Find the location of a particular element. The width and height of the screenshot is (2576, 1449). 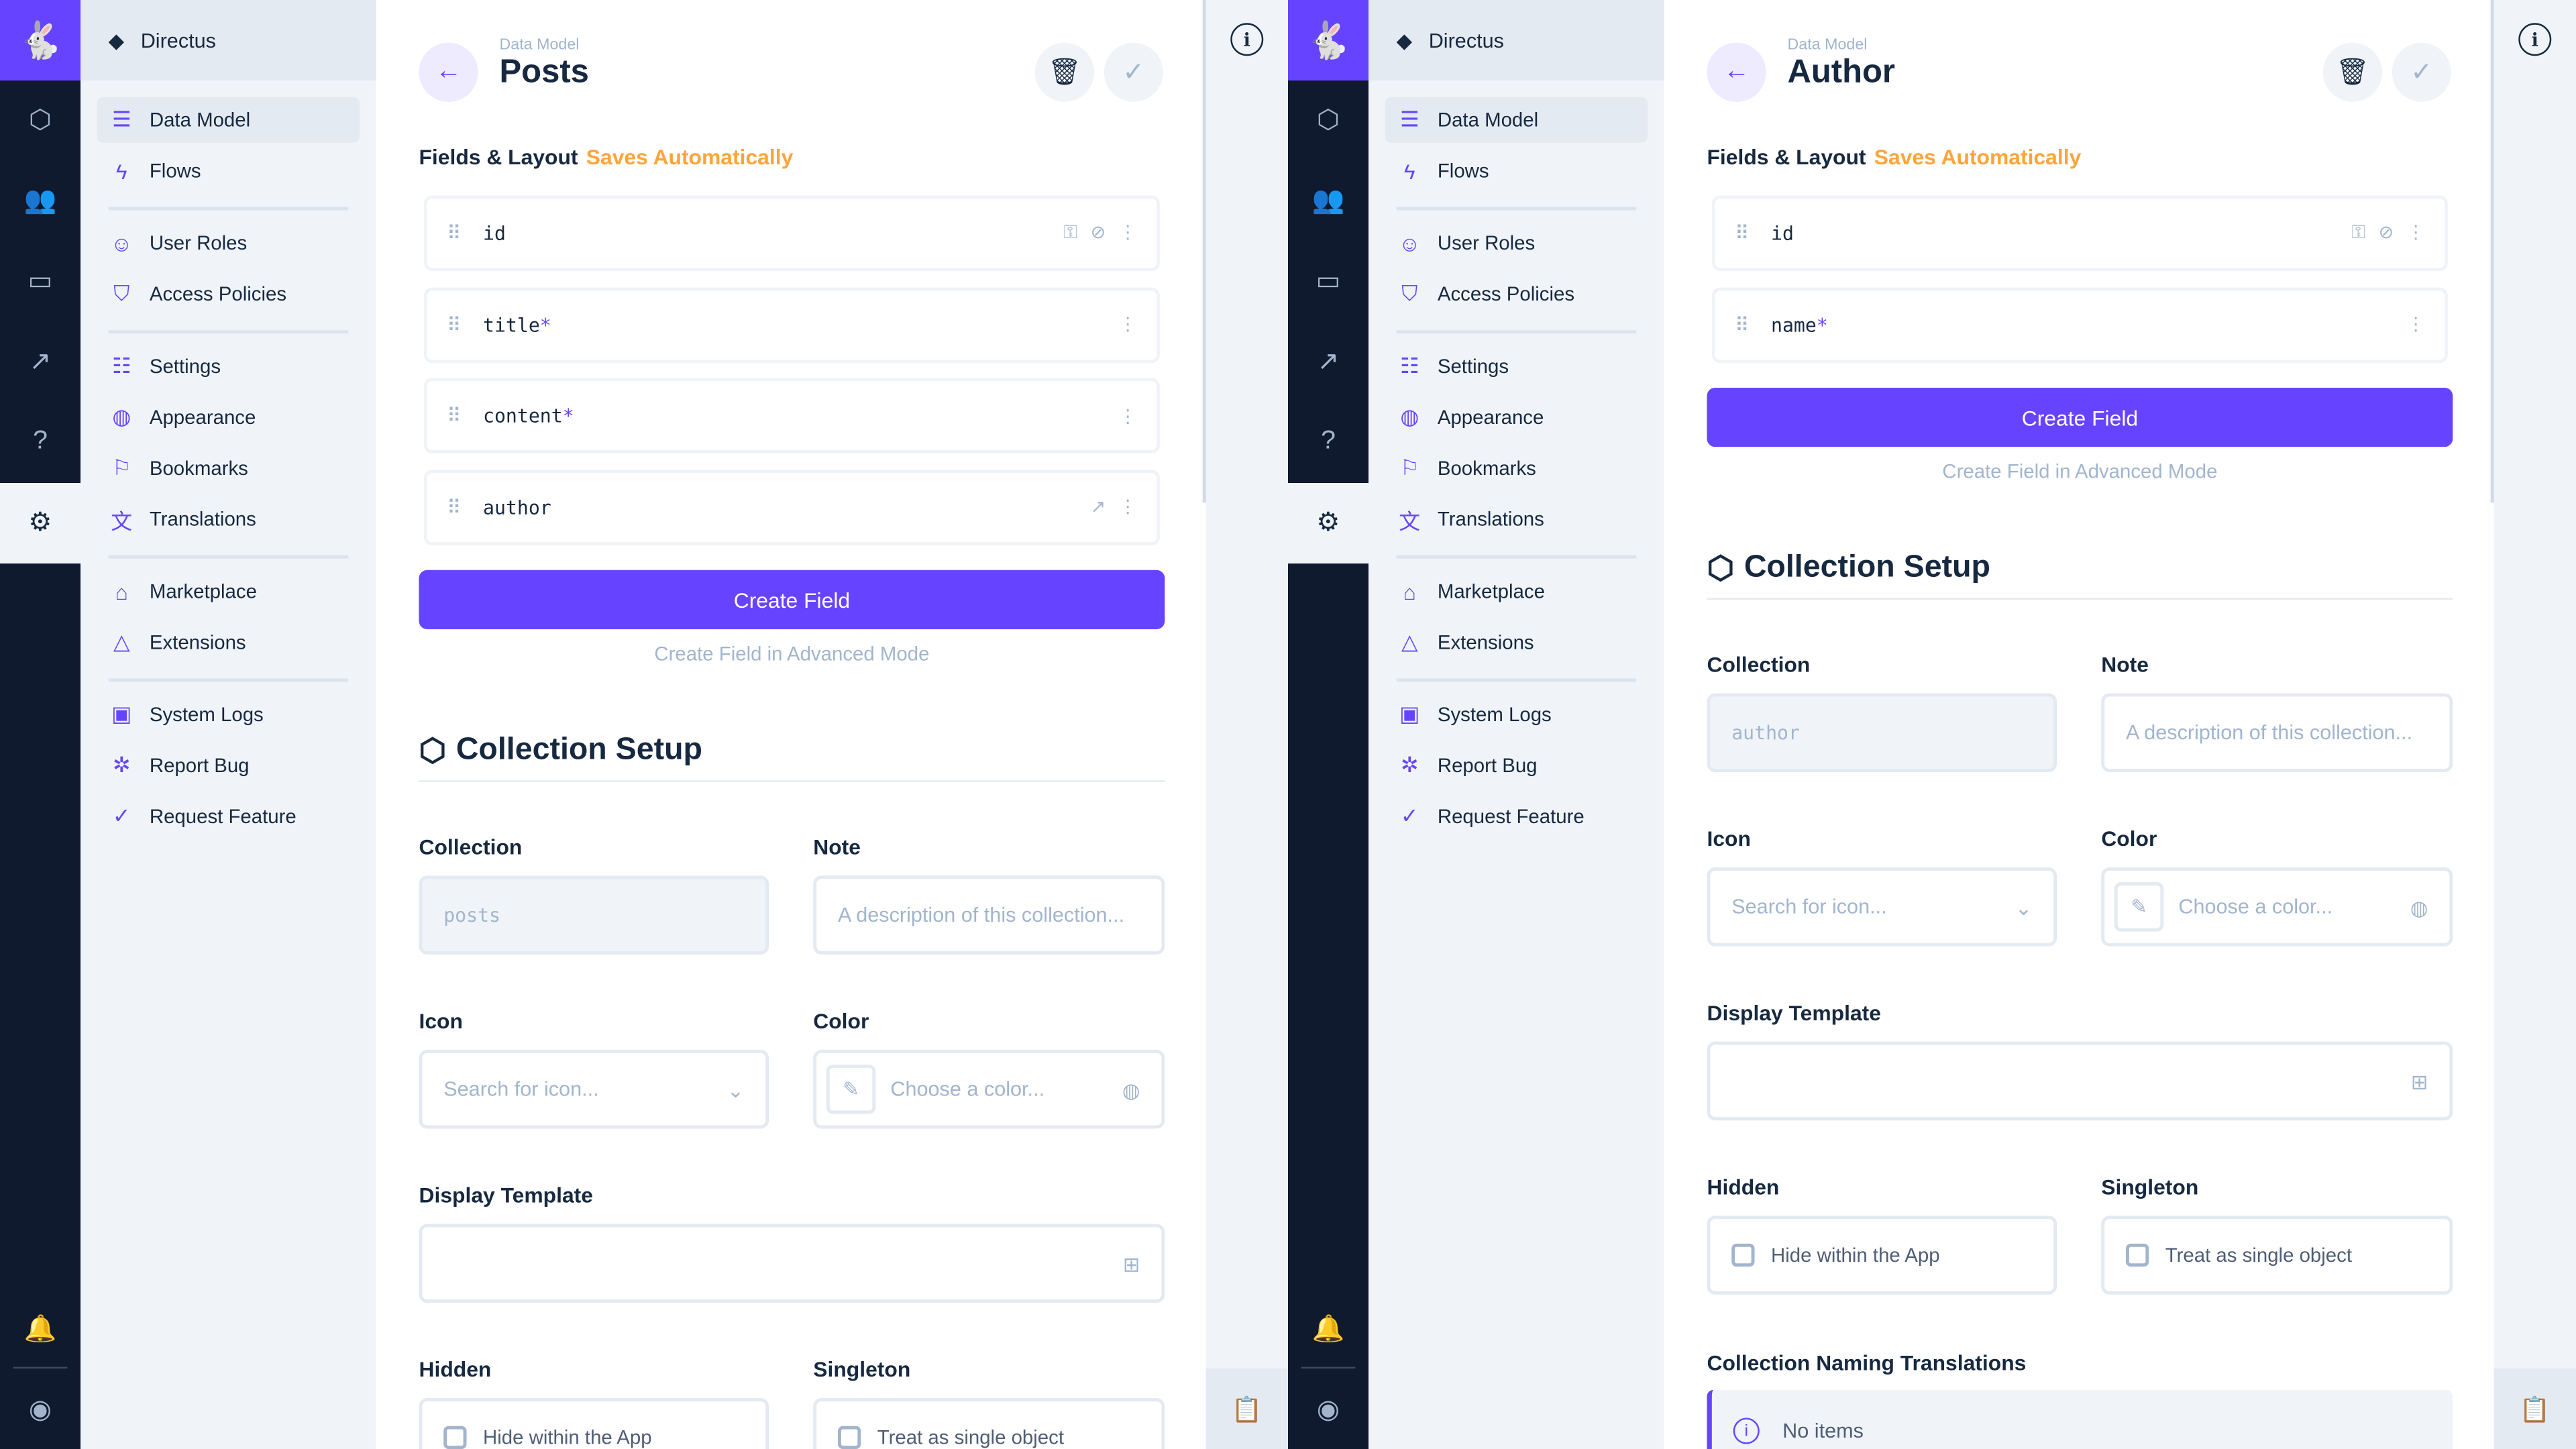

hidden-eye-icon: ⊘ is located at coordinates (2386, 232).